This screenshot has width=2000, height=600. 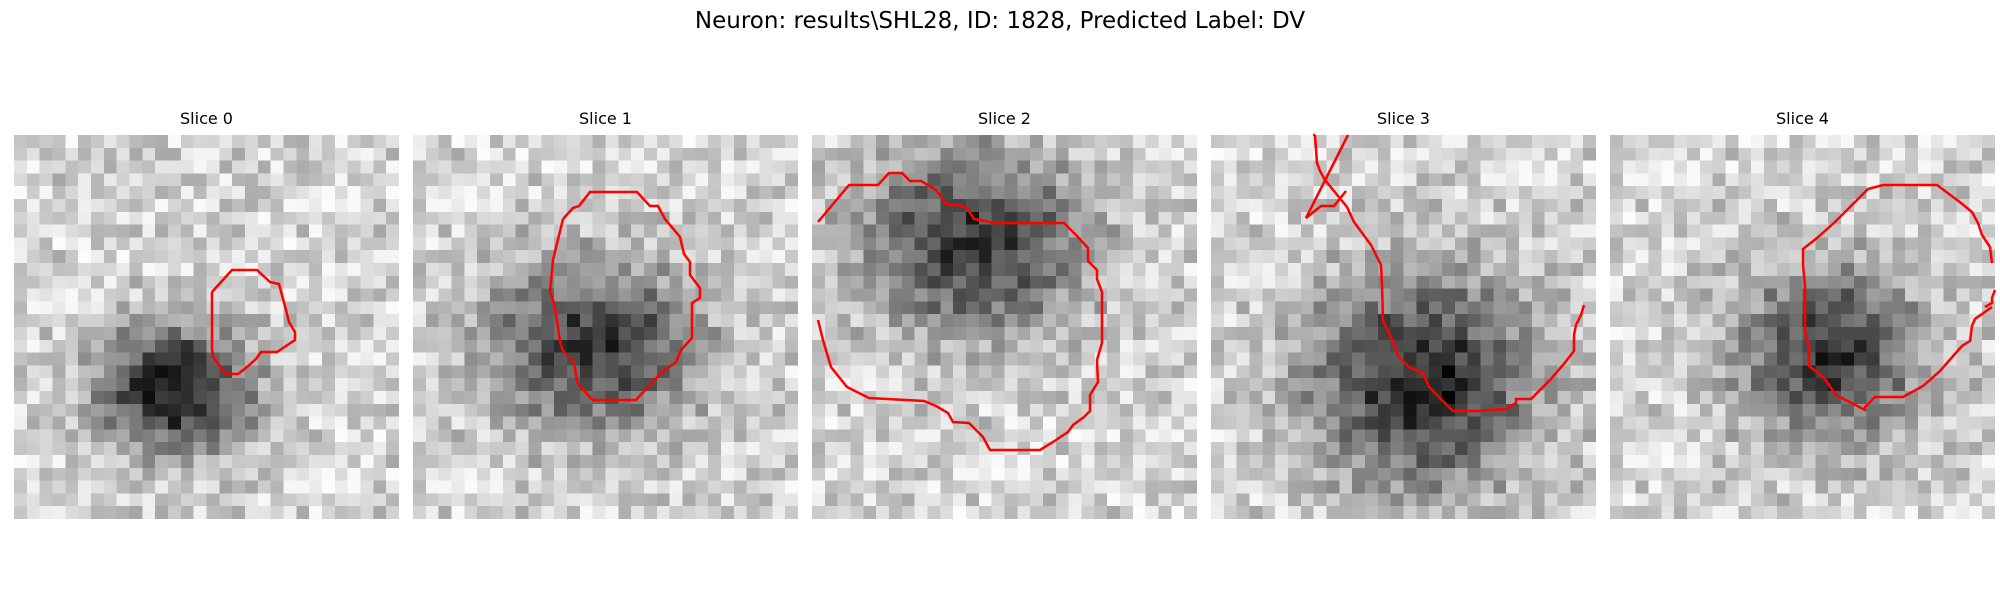 What do you see at coordinates (1004, 118) in the screenshot?
I see `slice-title: Slice 2` at bounding box center [1004, 118].